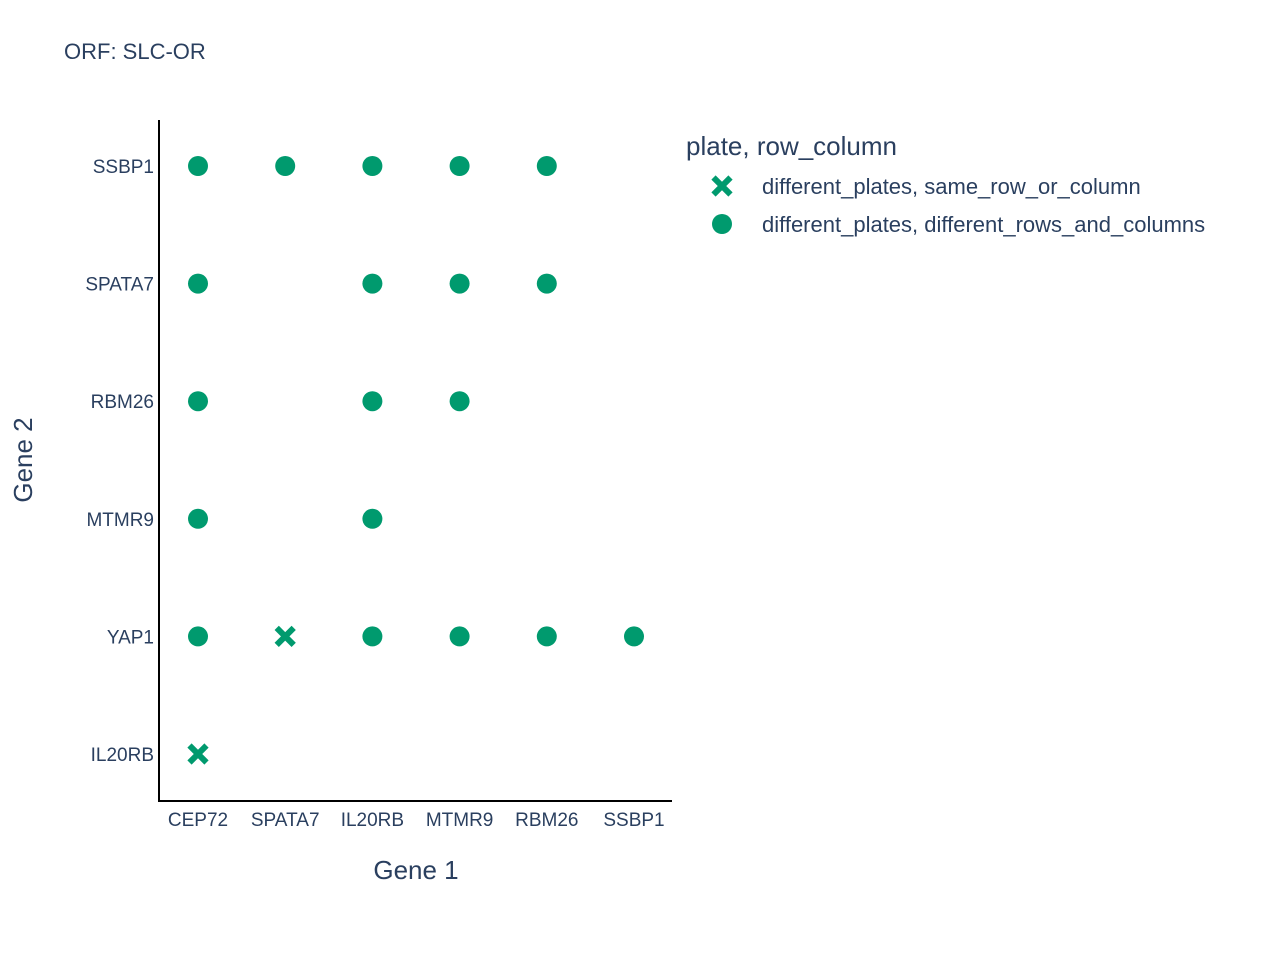 The width and height of the screenshot is (1280, 960). What do you see at coordinates (722, 186) in the screenshot?
I see `legend-x-marker` at bounding box center [722, 186].